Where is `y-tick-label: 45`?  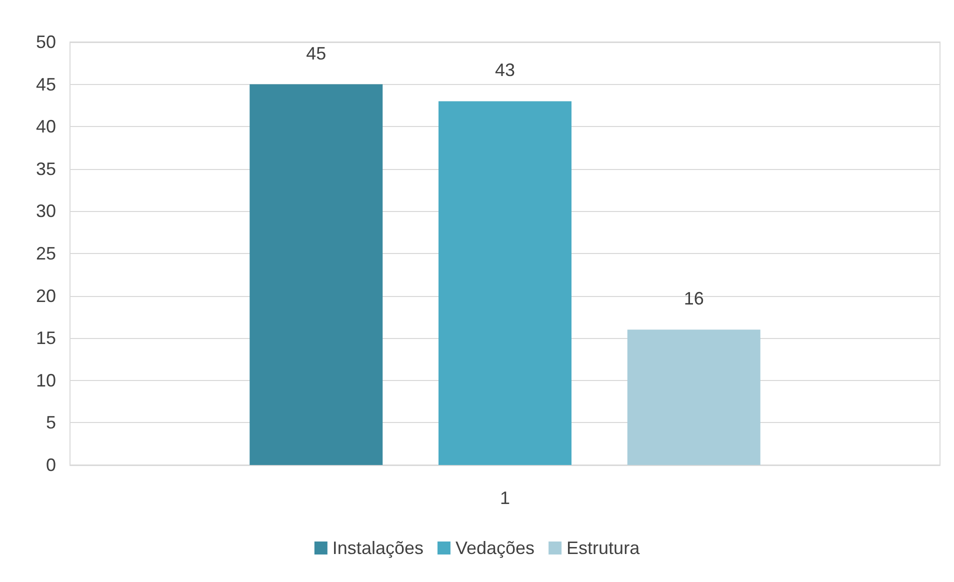
y-tick-label: 45 is located at coordinates (46, 84).